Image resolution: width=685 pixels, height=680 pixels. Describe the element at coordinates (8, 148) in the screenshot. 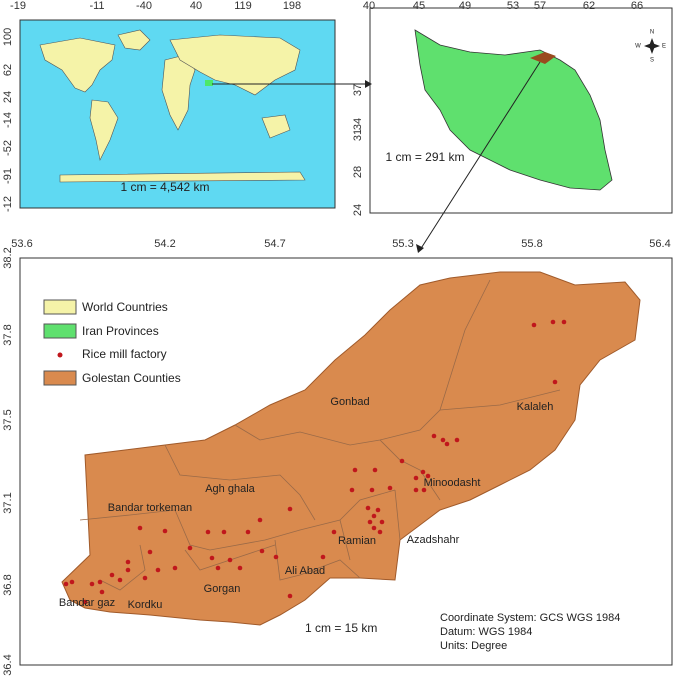

I see `left-tick-label: -52` at that location.